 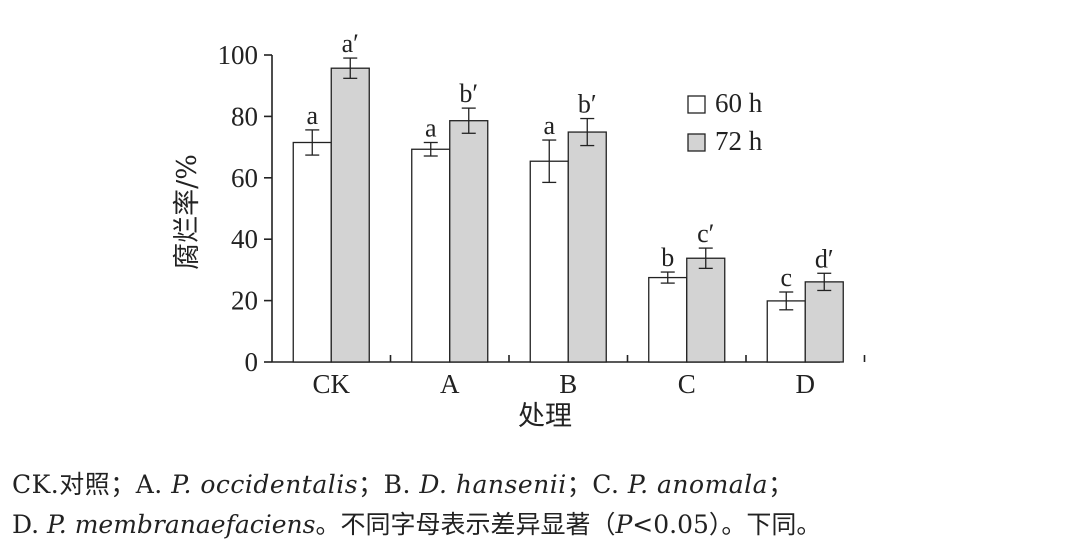 What do you see at coordinates (450, 384) in the screenshot?
I see `x-tick-label: A` at bounding box center [450, 384].